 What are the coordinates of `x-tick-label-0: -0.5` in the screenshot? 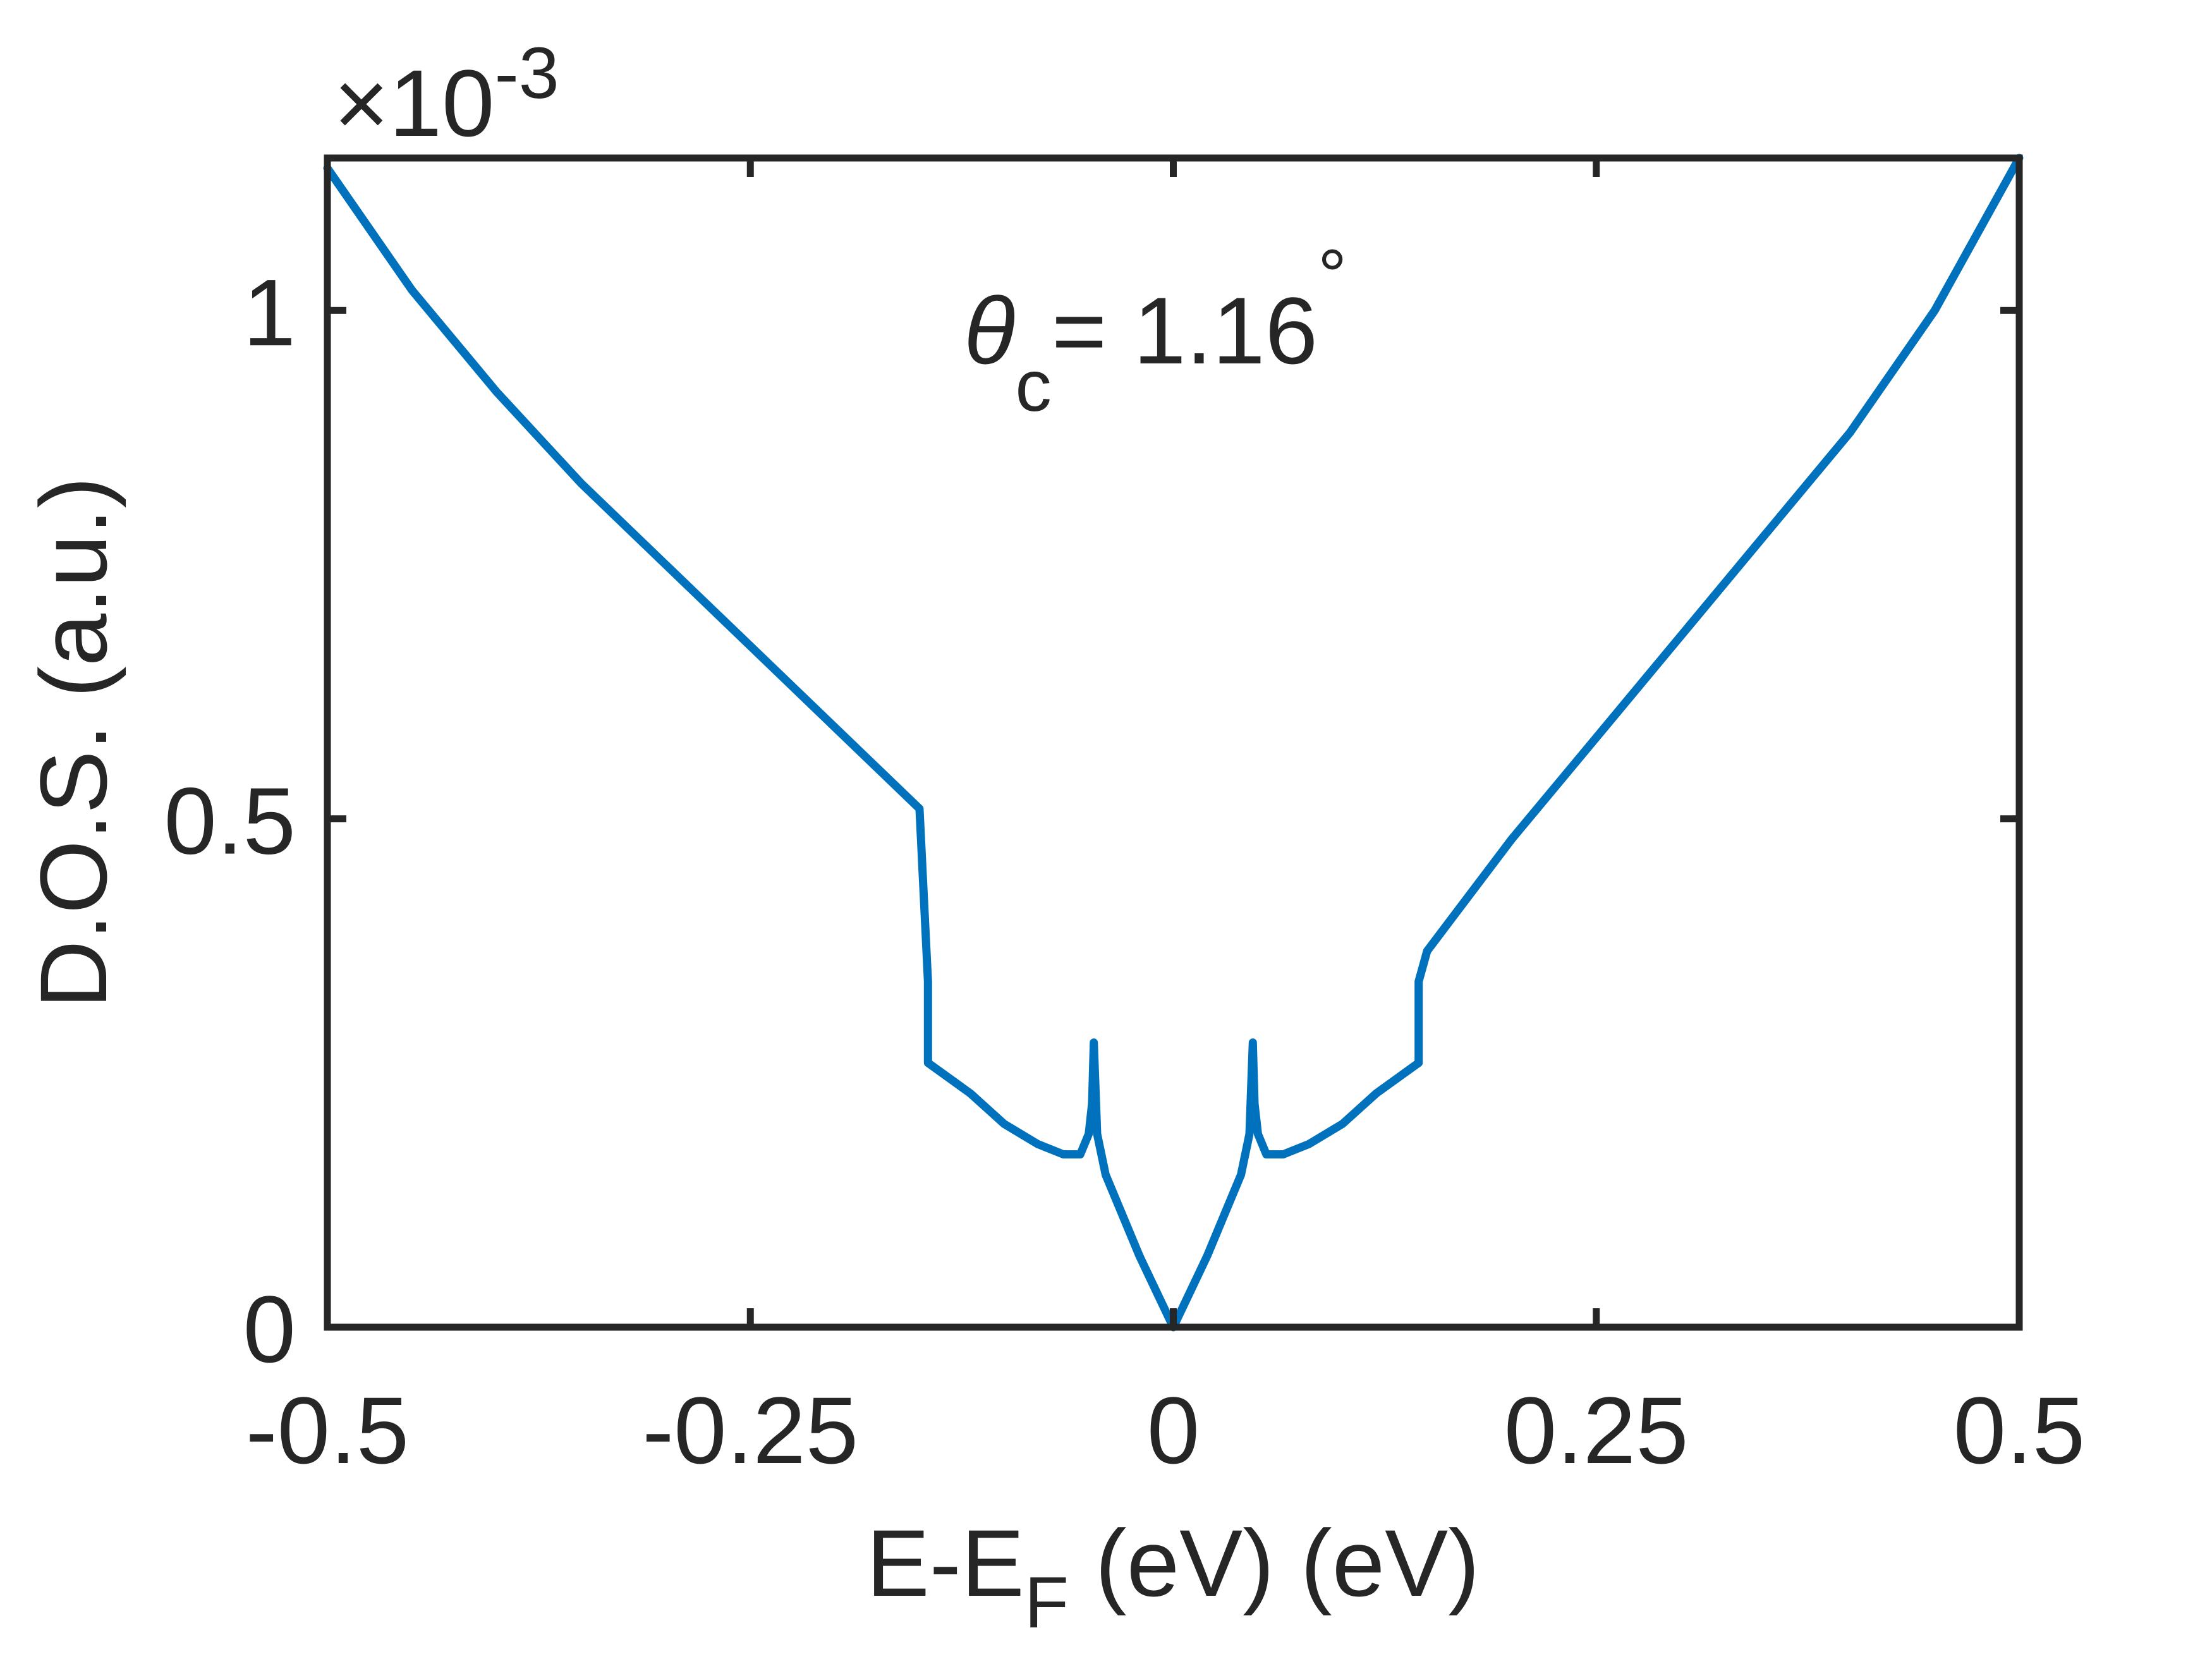 It's located at (327, 1430).